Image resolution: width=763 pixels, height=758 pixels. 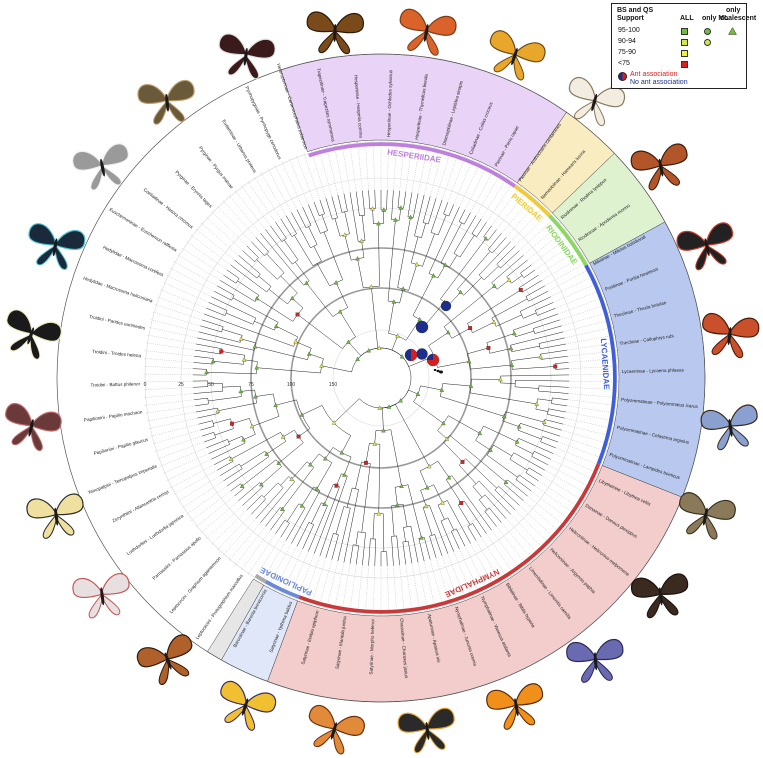 I want to click on legend-row-90-94: 90-94, so click(x=627, y=41).